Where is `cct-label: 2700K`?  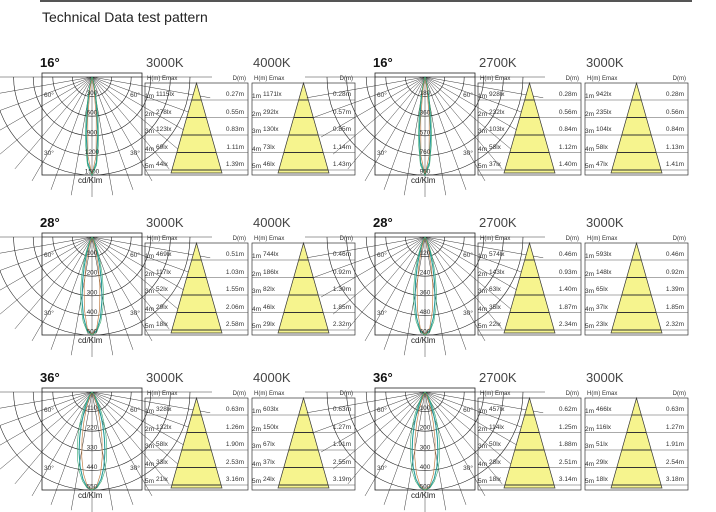
cct-label: 2700K is located at coordinates (498, 222).